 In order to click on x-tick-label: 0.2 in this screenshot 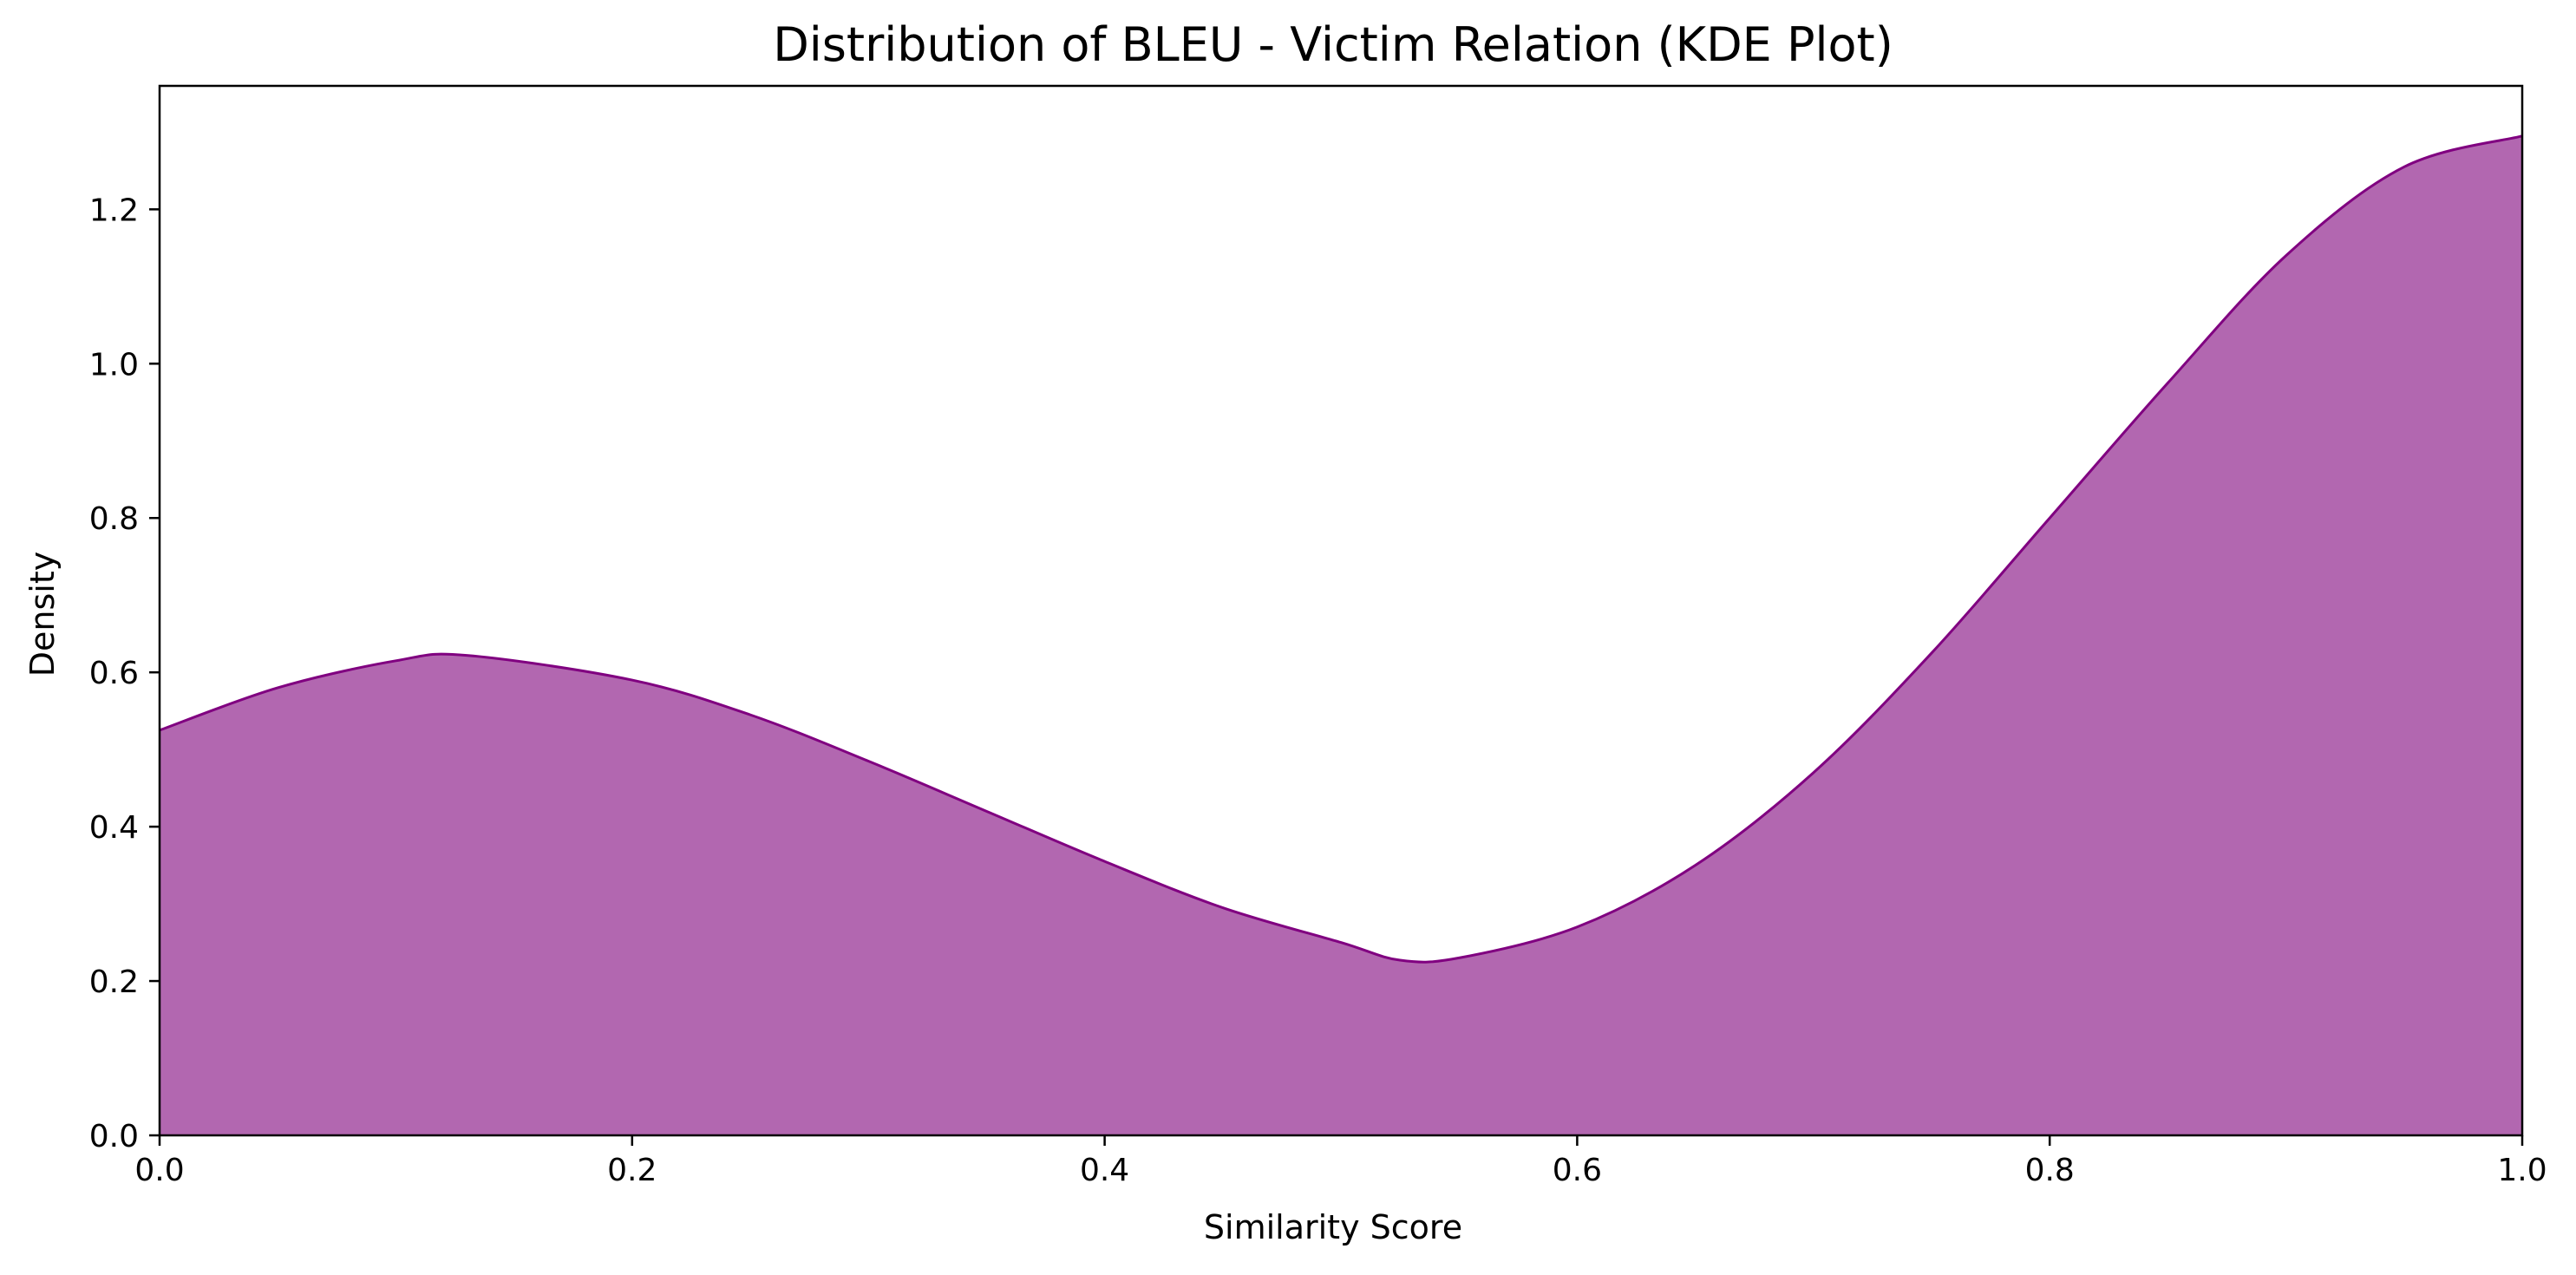, I will do `click(632, 1170)`.